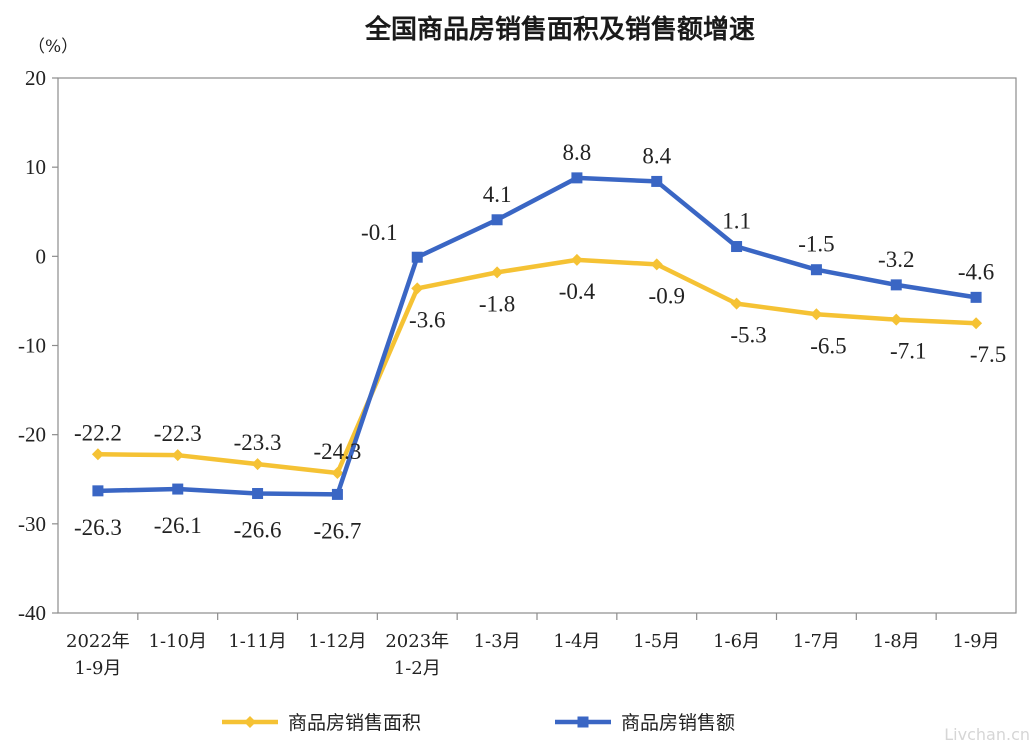 This screenshot has height=746, width=1032. I want to click on data-label: -0.9, so click(667, 295).